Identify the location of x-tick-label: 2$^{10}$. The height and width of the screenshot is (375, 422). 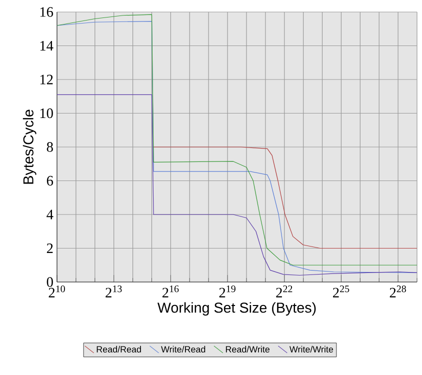
(56, 292).